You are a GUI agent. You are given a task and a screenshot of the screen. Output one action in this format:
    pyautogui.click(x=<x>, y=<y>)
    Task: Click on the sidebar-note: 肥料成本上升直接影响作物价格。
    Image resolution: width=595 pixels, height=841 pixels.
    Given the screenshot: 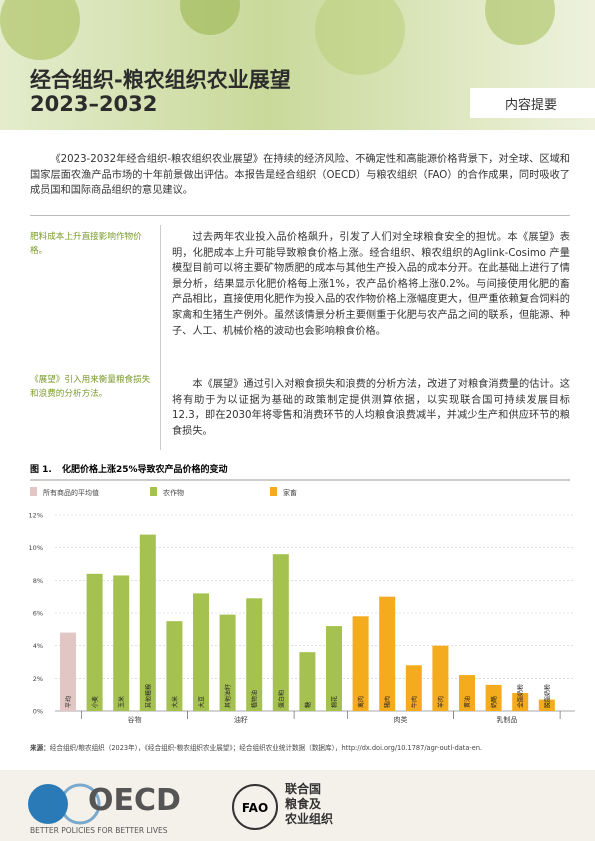 What is the action you would take?
    pyautogui.click(x=86, y=244)
    